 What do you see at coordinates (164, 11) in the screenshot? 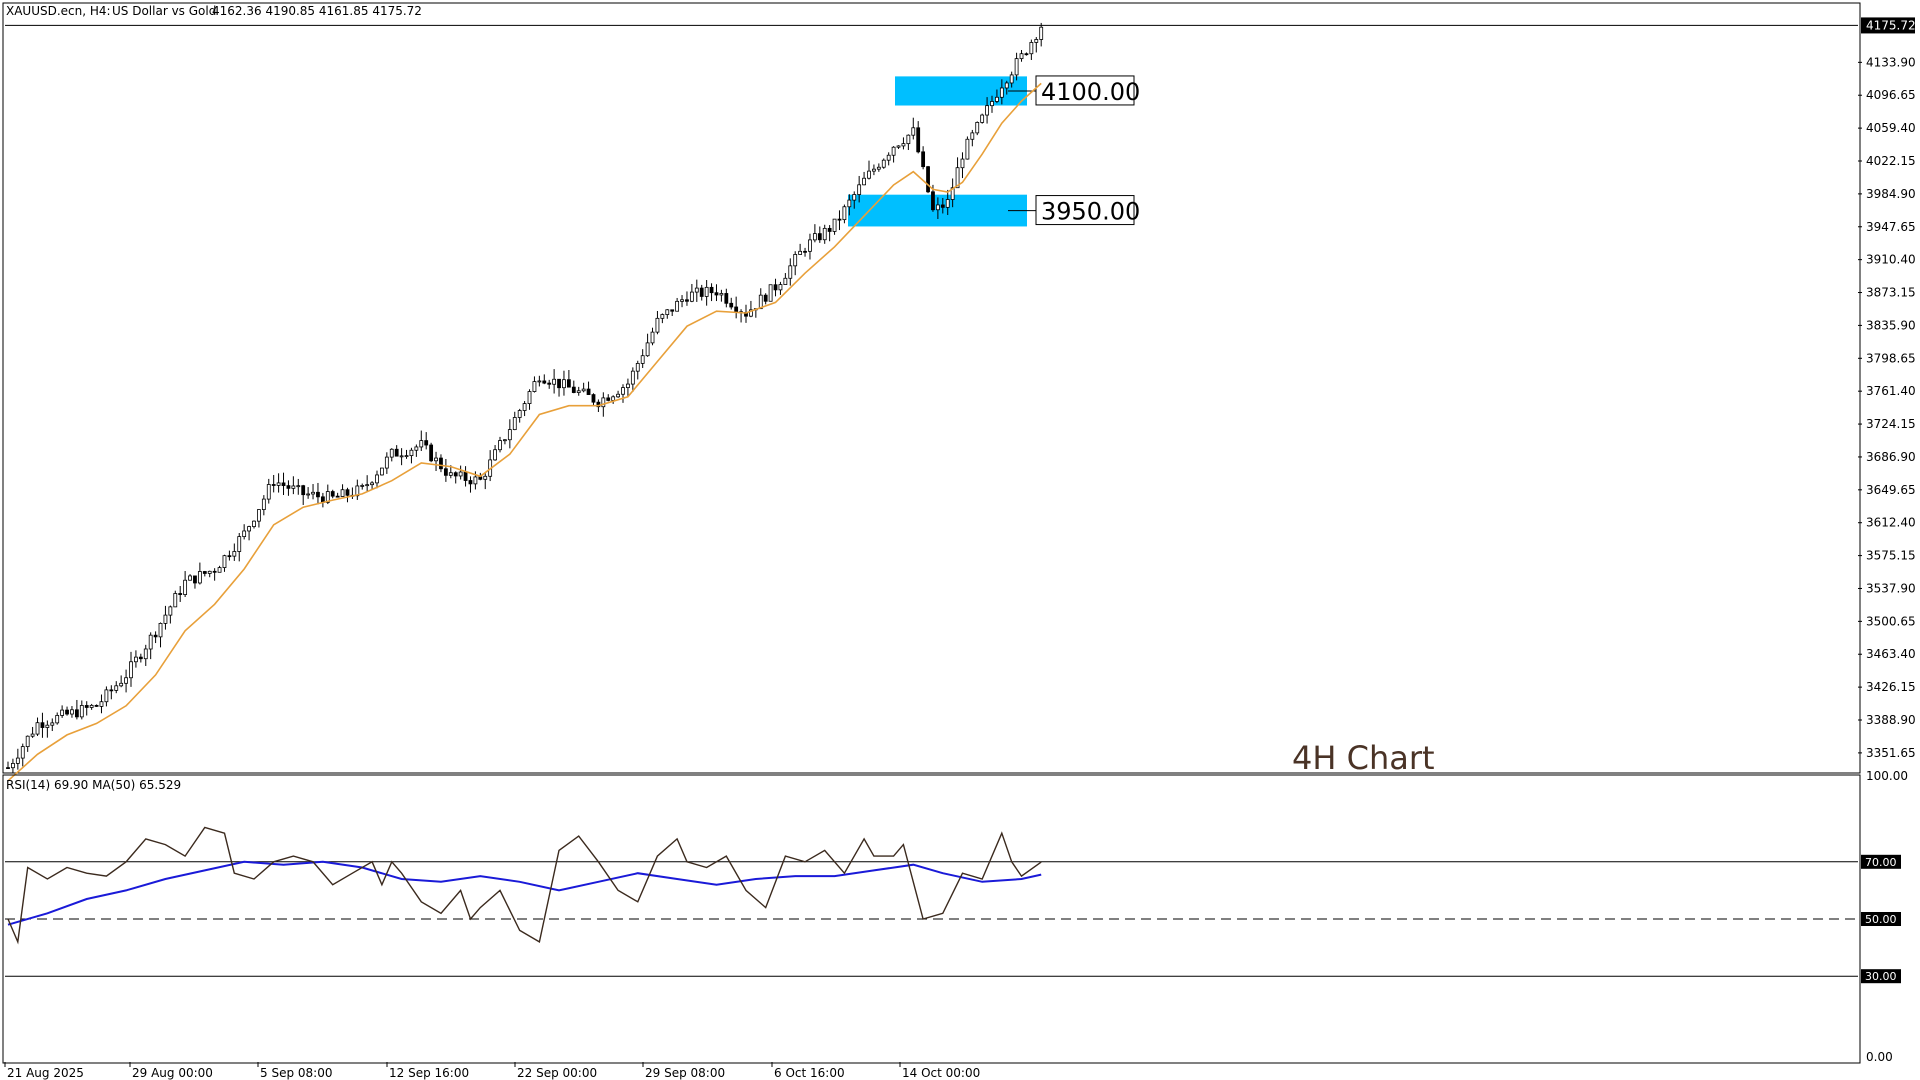
I see `description-label: US Dollar vs Gold` at bounding box center [164, 11].